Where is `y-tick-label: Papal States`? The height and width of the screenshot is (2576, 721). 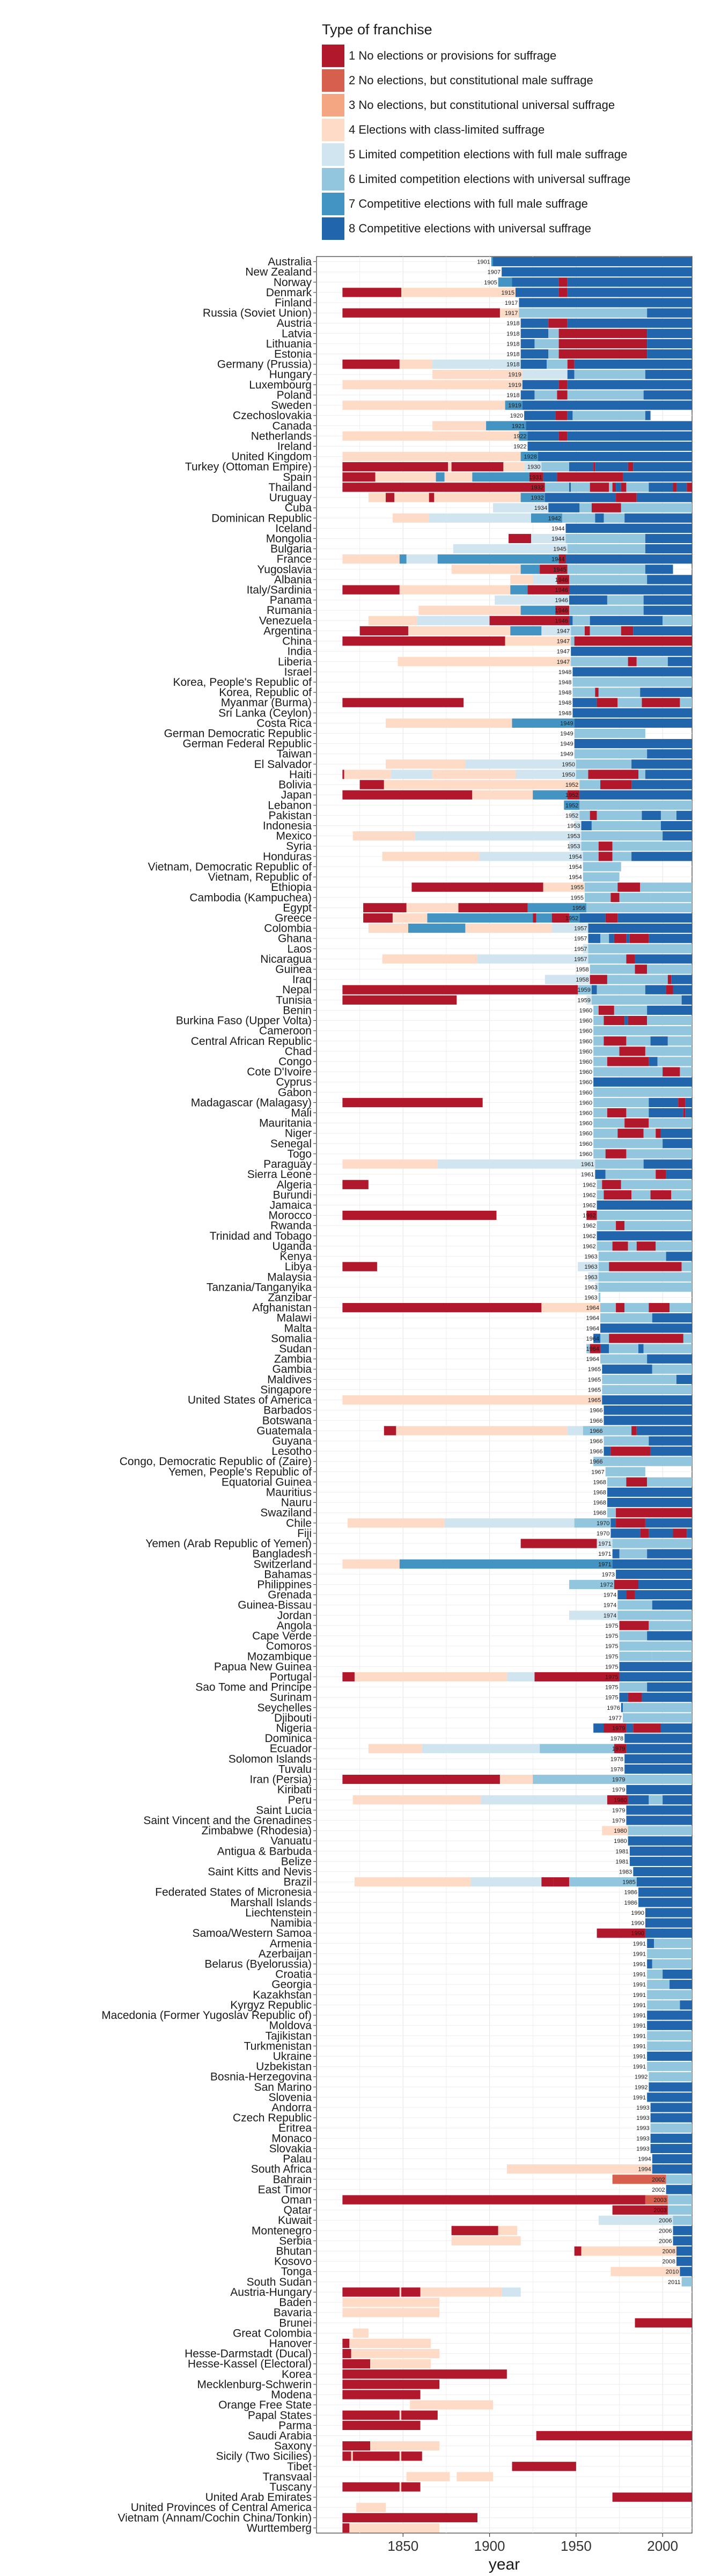 y-tick-label: Papal States is located at coordinates (280, 2415).